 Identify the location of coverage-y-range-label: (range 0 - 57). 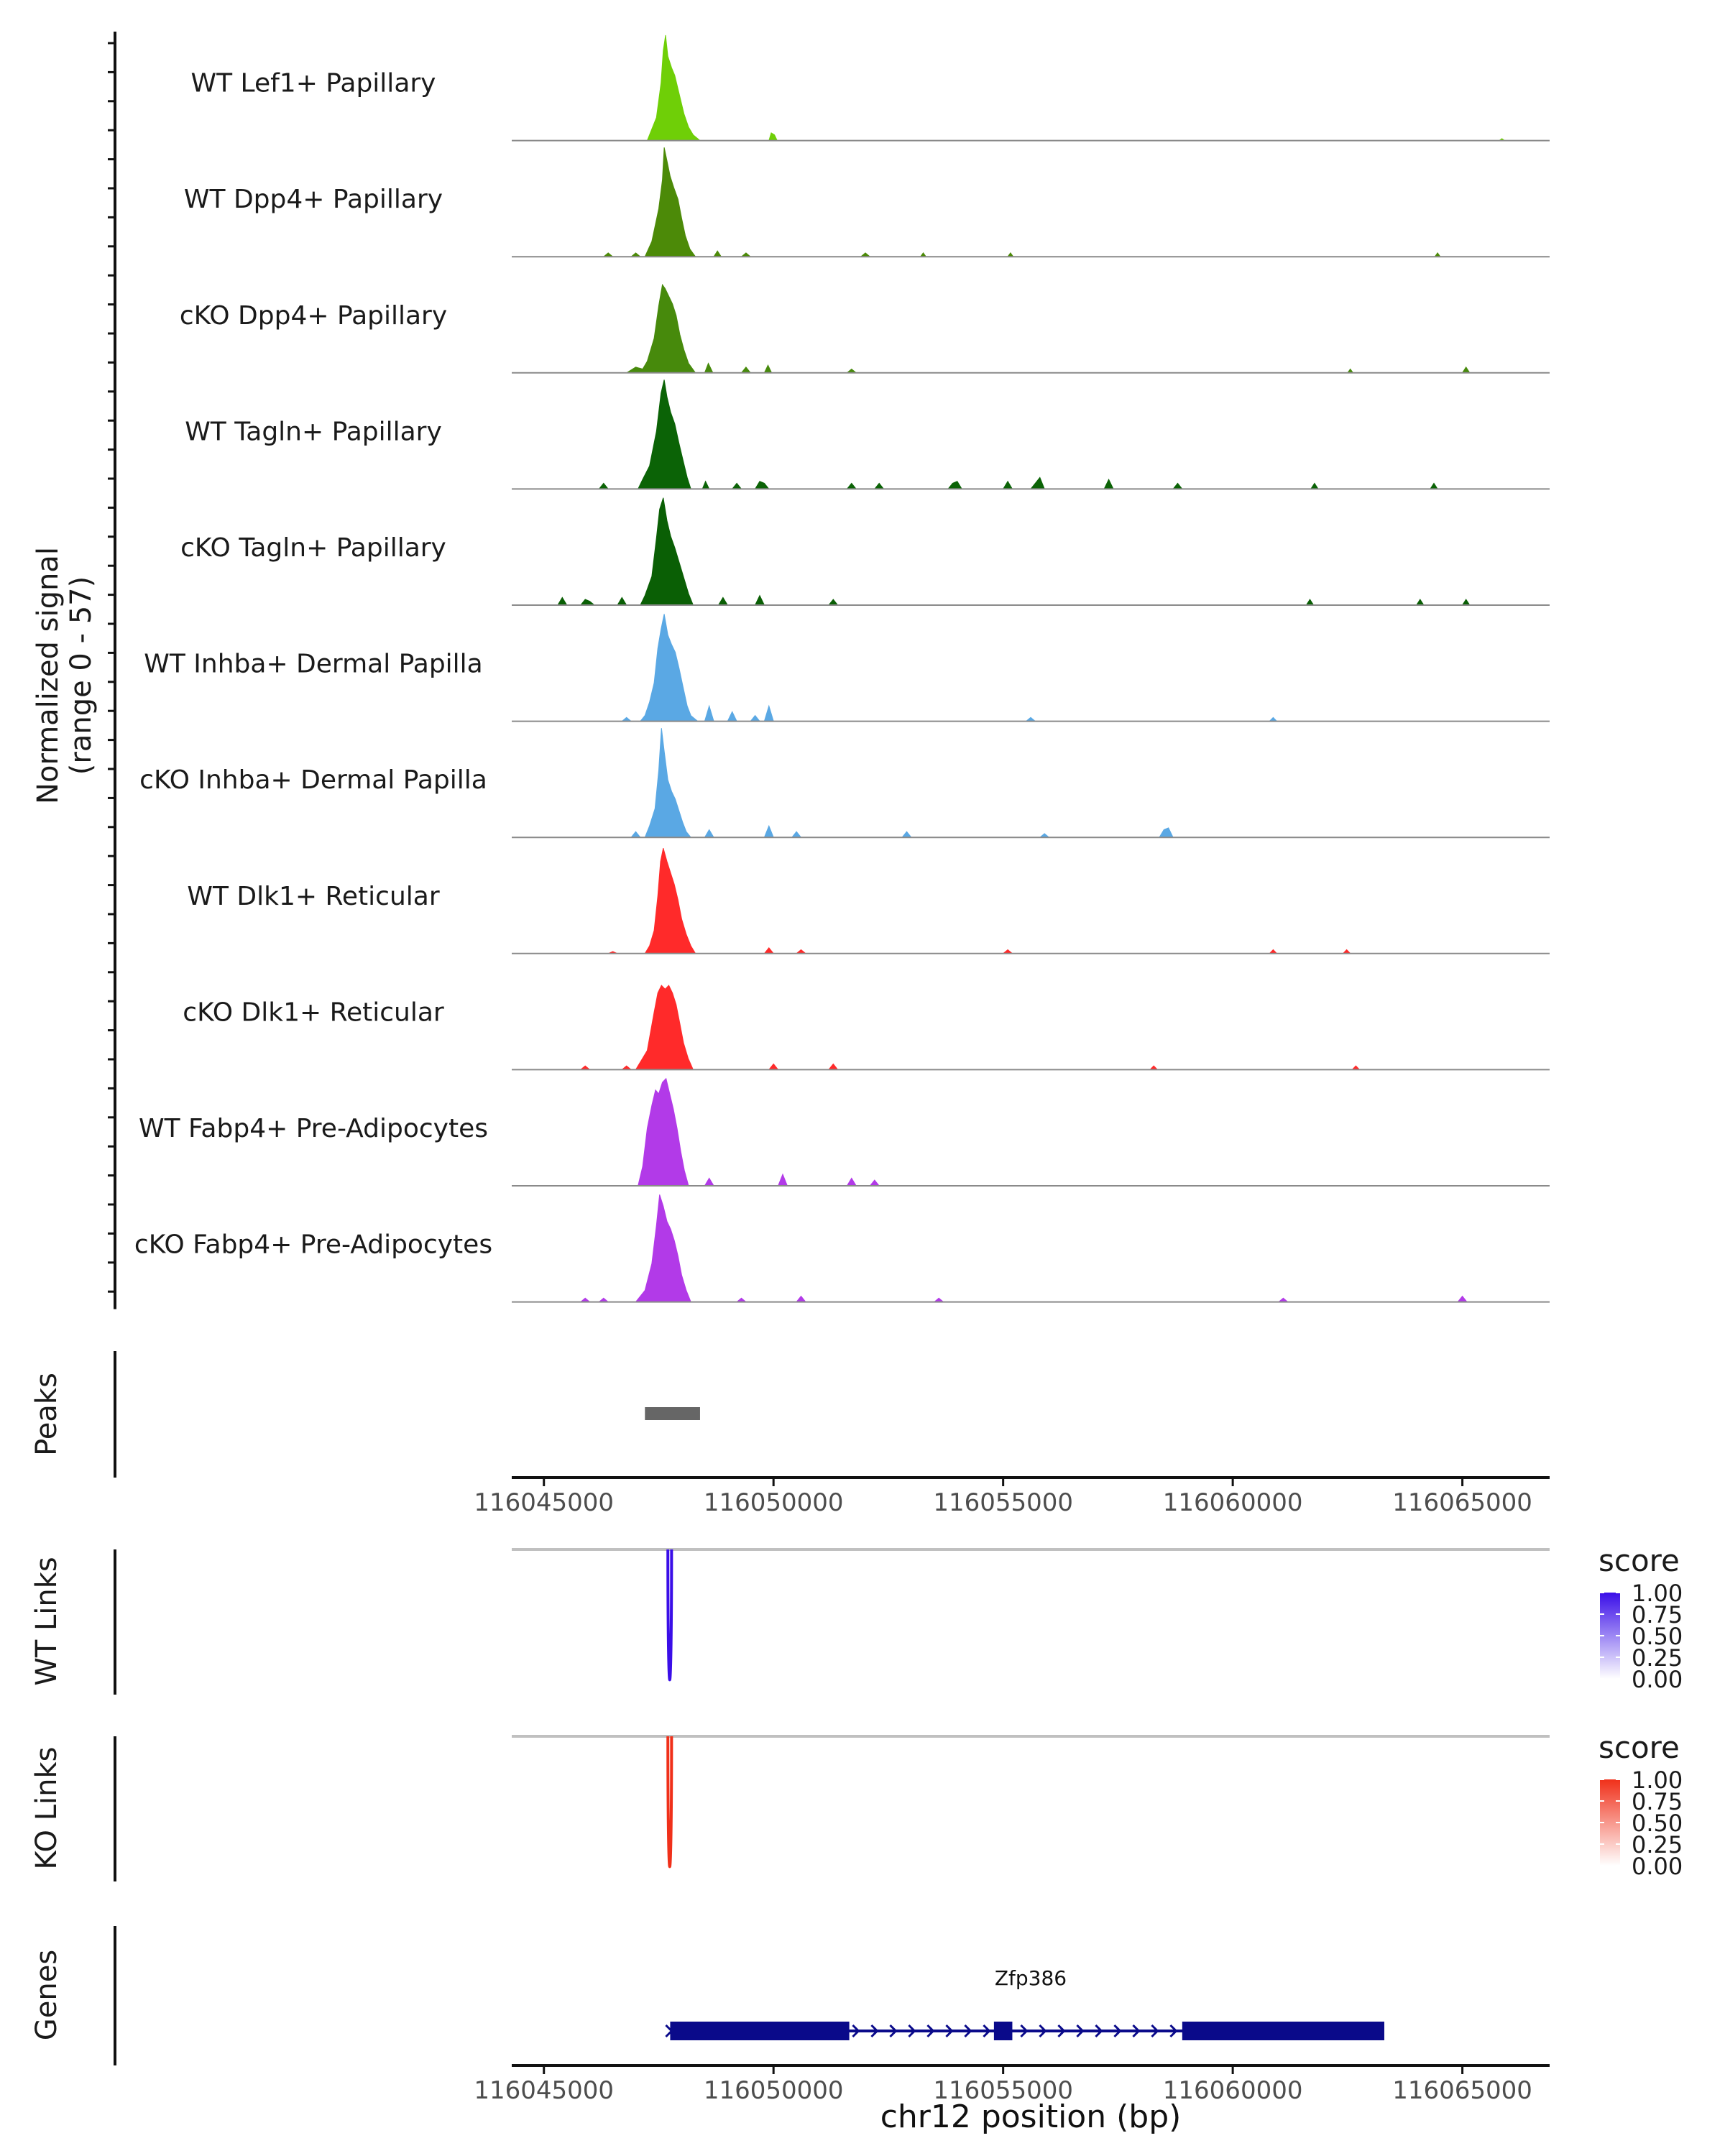
(81, 675).